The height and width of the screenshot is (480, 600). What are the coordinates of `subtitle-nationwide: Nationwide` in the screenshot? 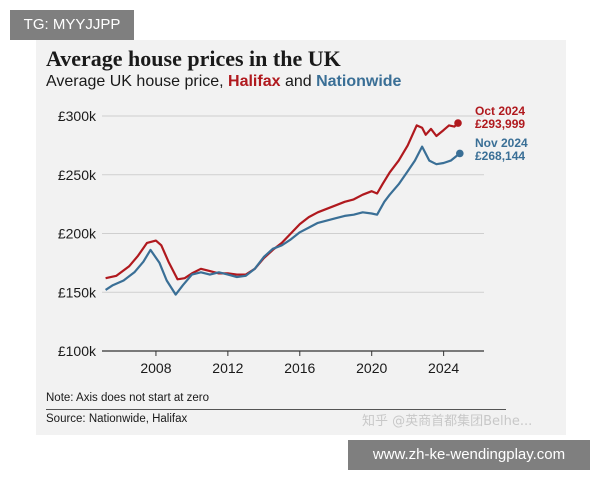 It's located at (359, 81).